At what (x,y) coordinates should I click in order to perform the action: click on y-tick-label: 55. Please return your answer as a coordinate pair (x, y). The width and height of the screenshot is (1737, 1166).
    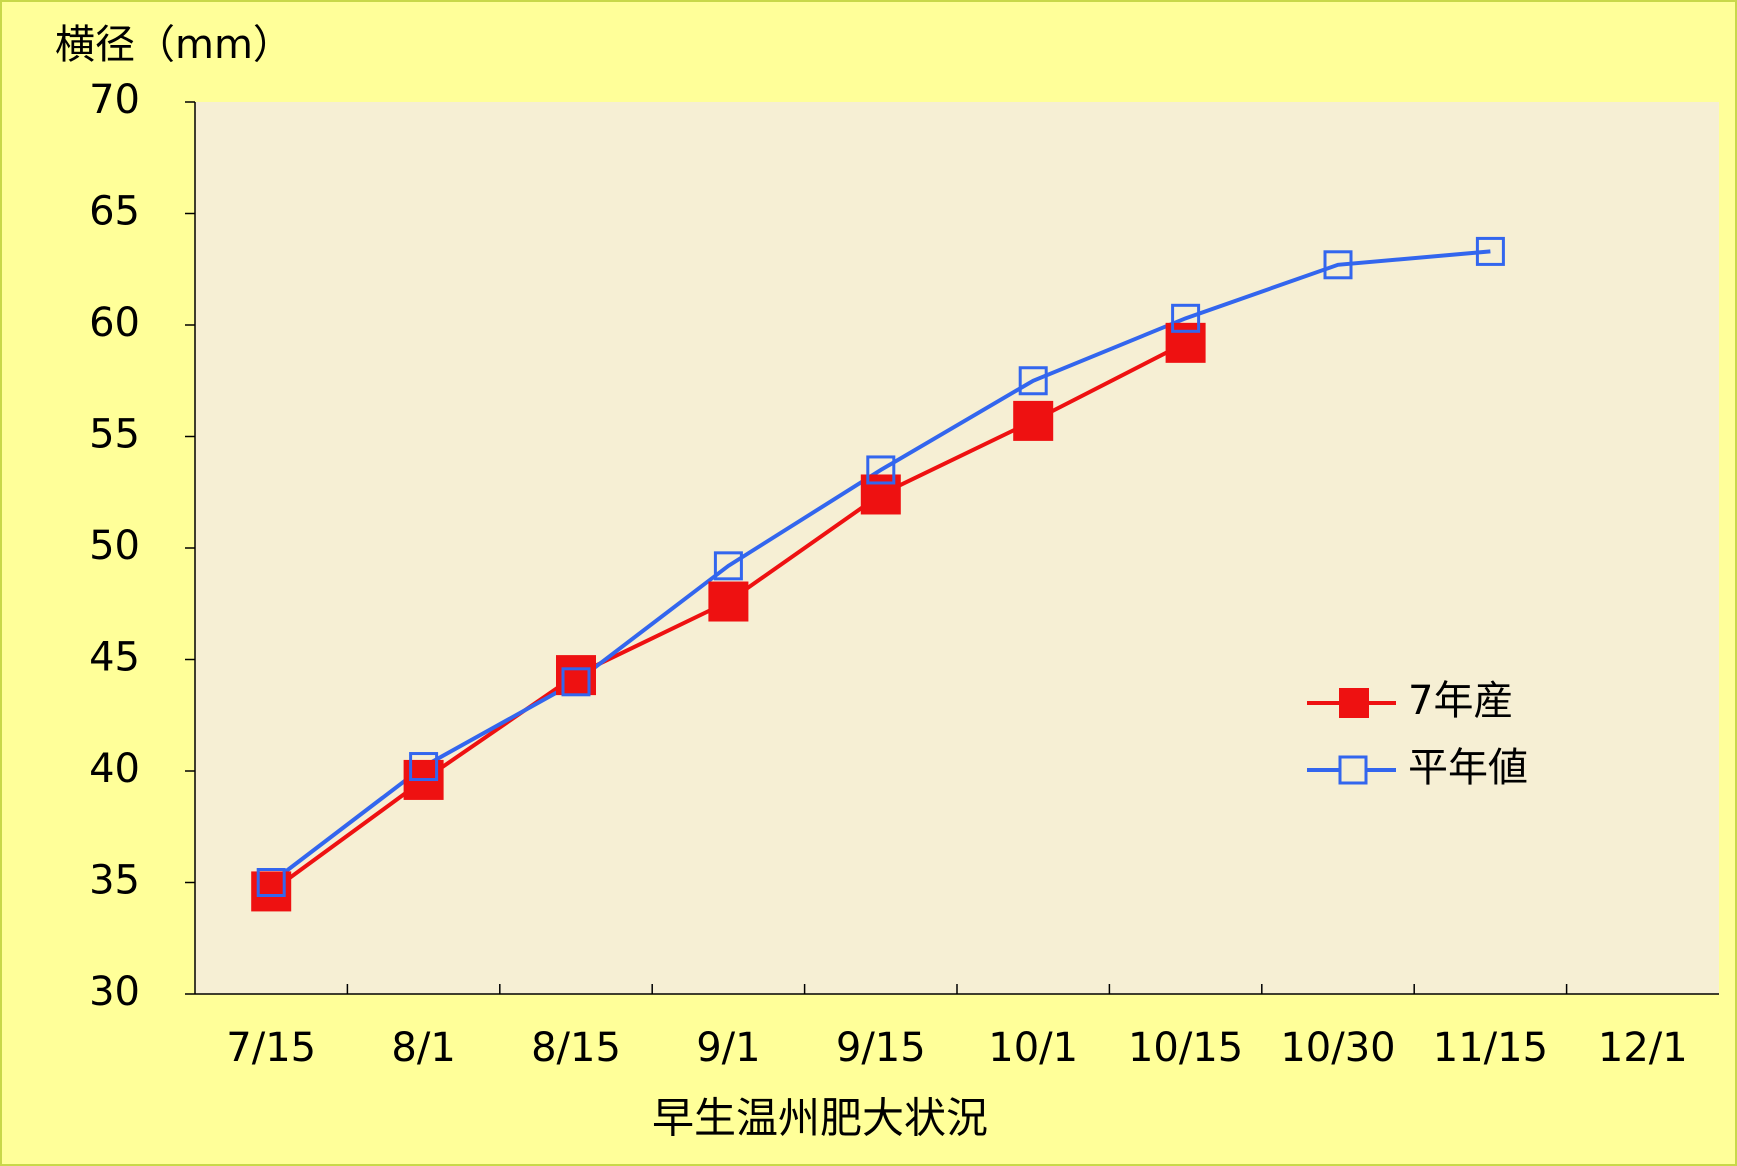
    Looking at the image, I should click on (114, 435).